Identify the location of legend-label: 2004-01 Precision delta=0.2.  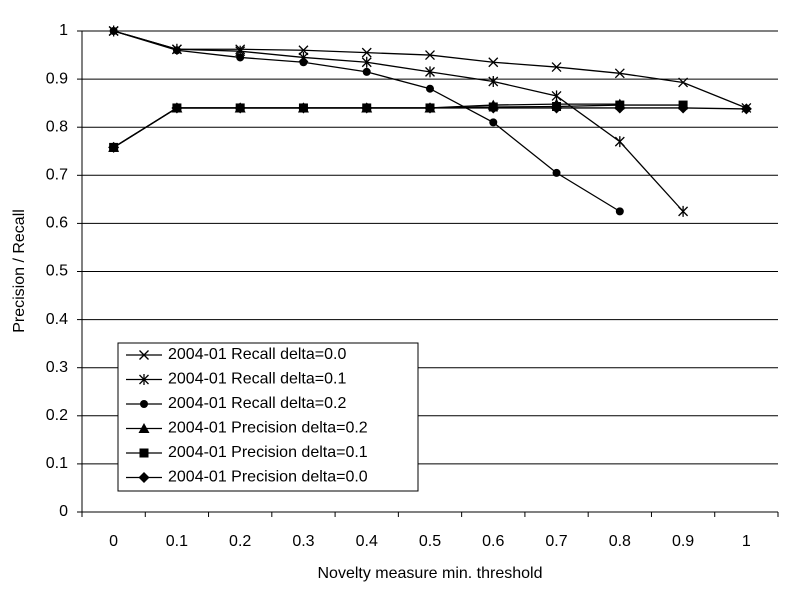
(268, 428).